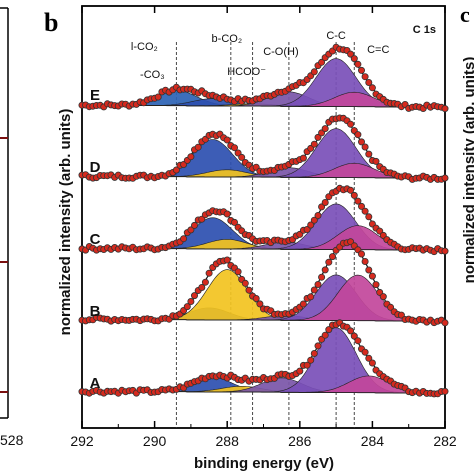 Image resolution: width=474 pixels, height=474 pixels. What do you see at coordinates (51, 22) in the screenshot?
I see `panel-letter-b: b` at bounding box center [51, 22].